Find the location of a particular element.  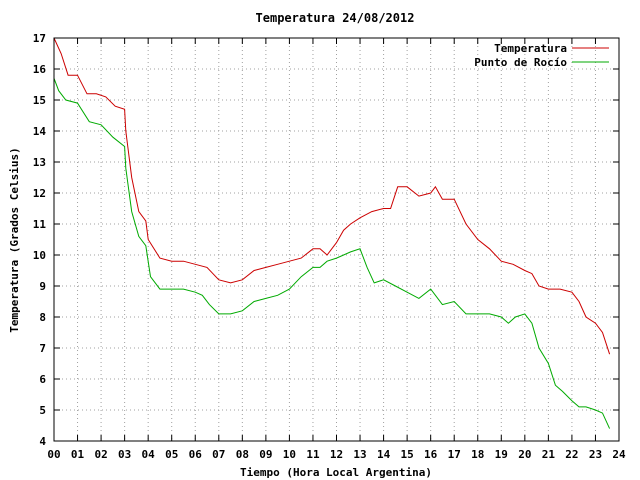

y-tick-label: 14 is located at coordinates (40, 131).